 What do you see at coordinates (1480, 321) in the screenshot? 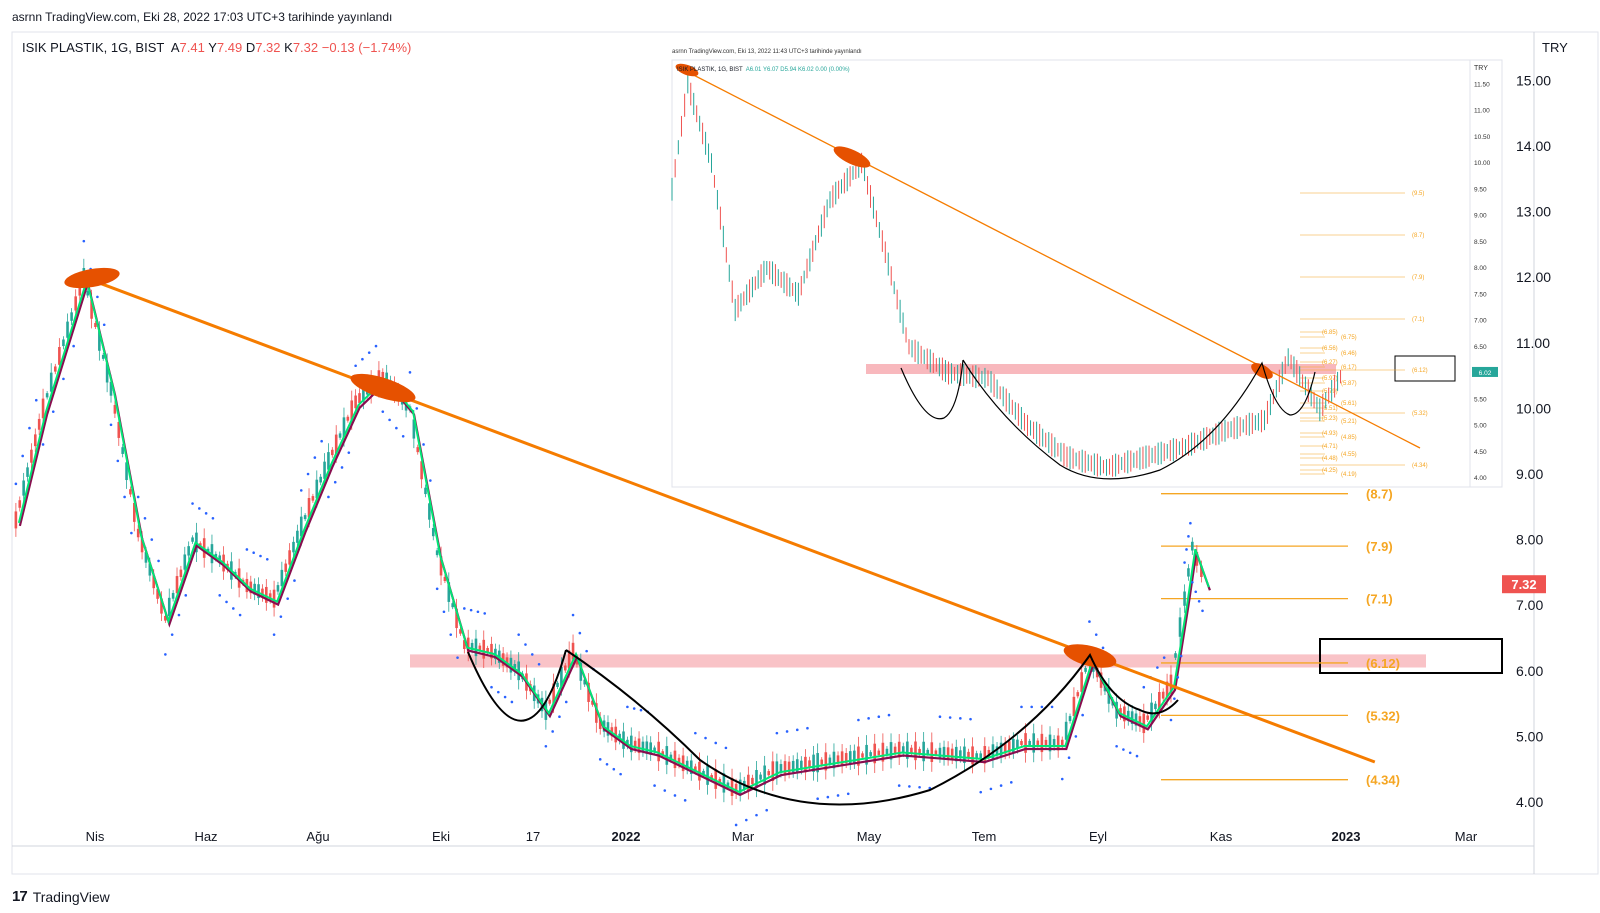
I see `inset-price-tick: 7.00` at bounding box center [1480, 321].